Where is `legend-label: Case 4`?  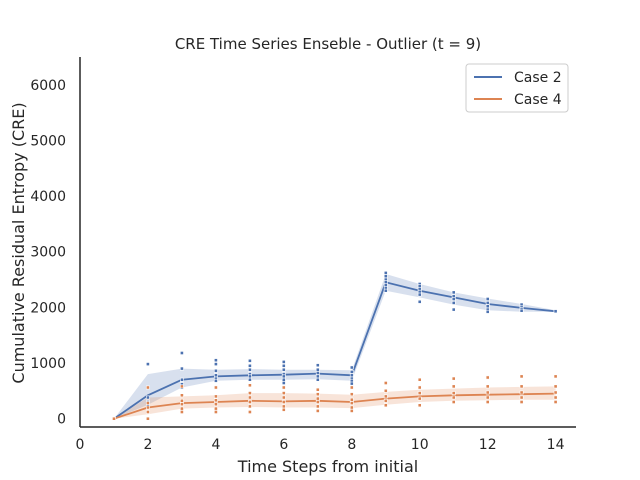
legend-label: Case 4 is located at coordinates (538, 100).